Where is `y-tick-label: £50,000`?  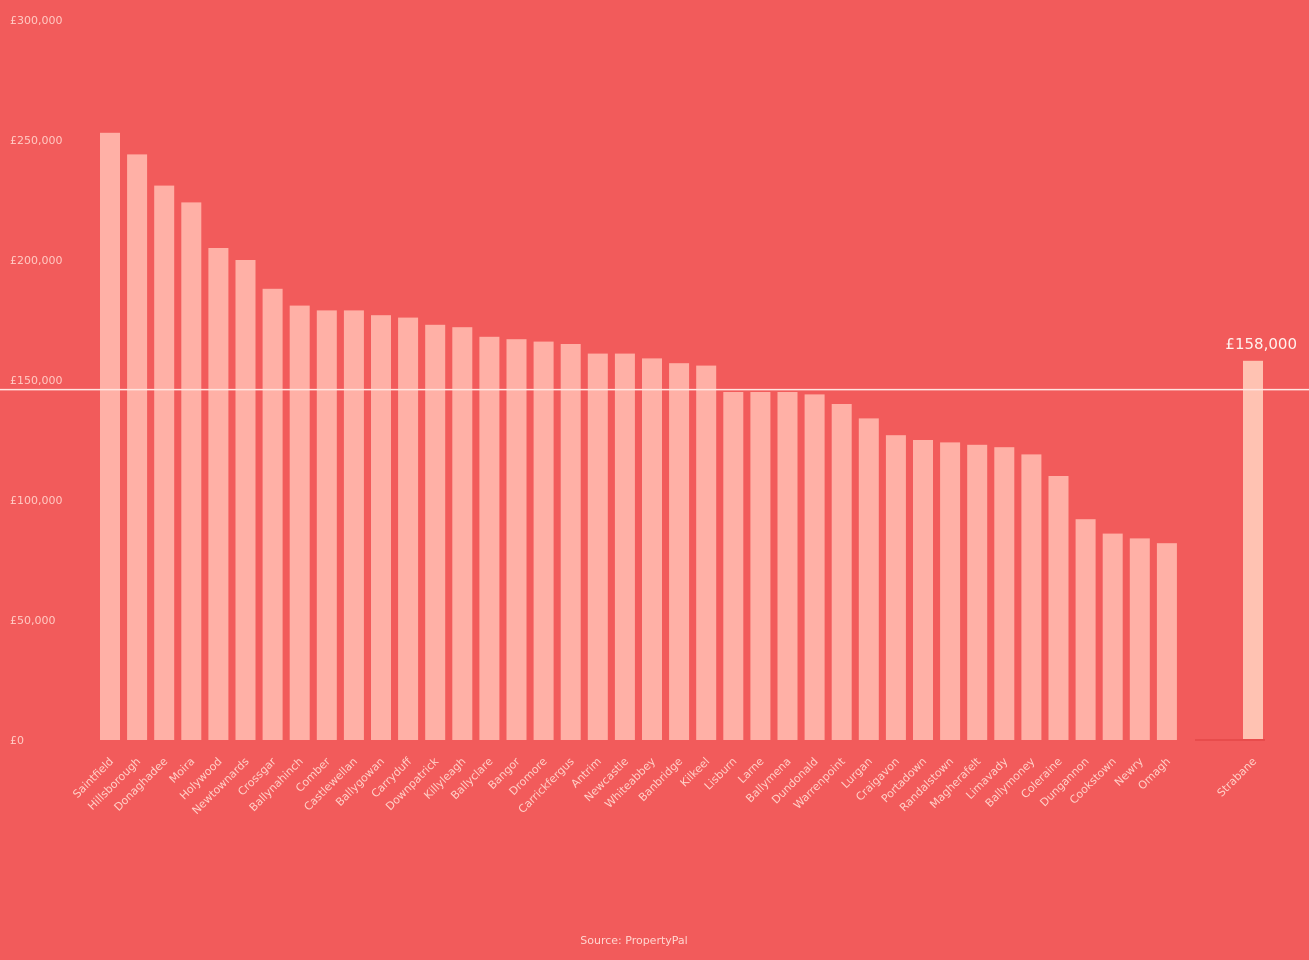
y-tick-label: £50,000 is located at coordinates (33, 620).